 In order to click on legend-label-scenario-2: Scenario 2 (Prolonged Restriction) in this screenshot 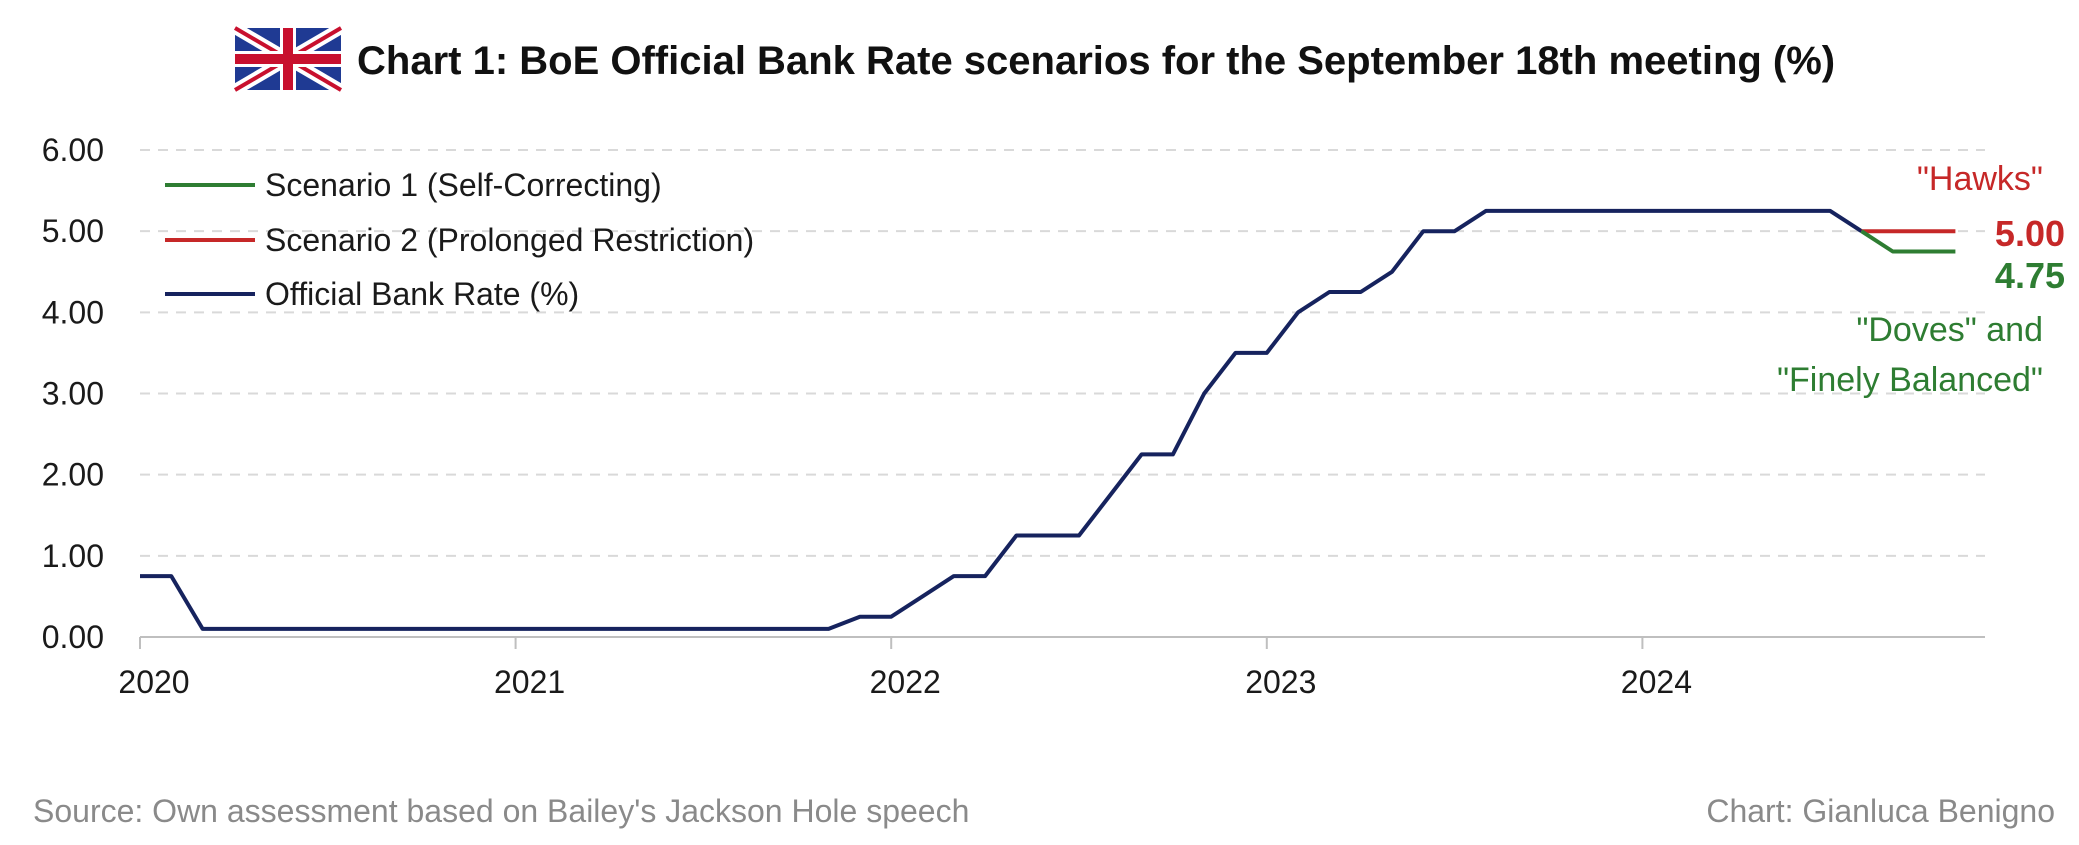, I will do `click(509, 240)`.